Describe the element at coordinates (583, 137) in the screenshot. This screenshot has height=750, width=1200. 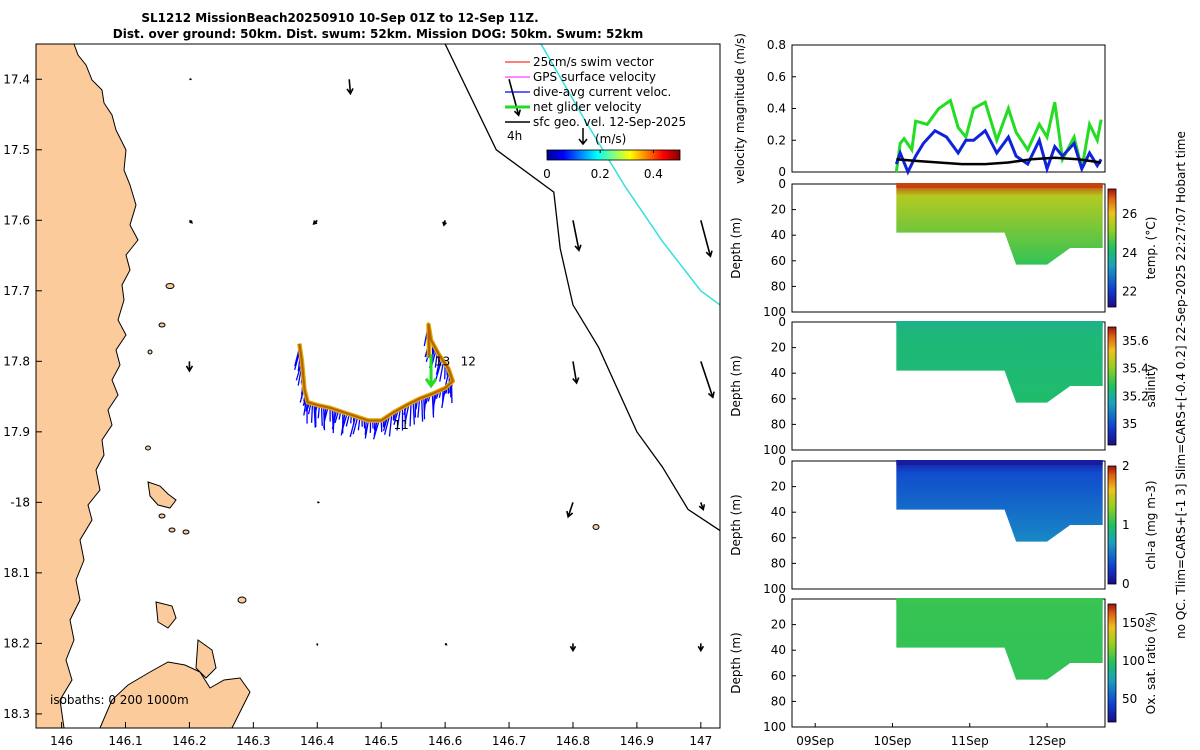
I see `legend-arrow-icon` at that location.